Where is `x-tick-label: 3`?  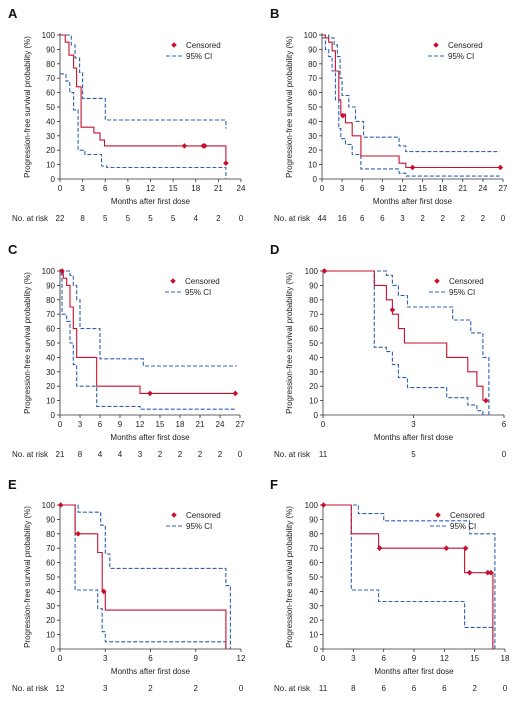 x-tick-label: 3 is located at coordinates (80, 424).